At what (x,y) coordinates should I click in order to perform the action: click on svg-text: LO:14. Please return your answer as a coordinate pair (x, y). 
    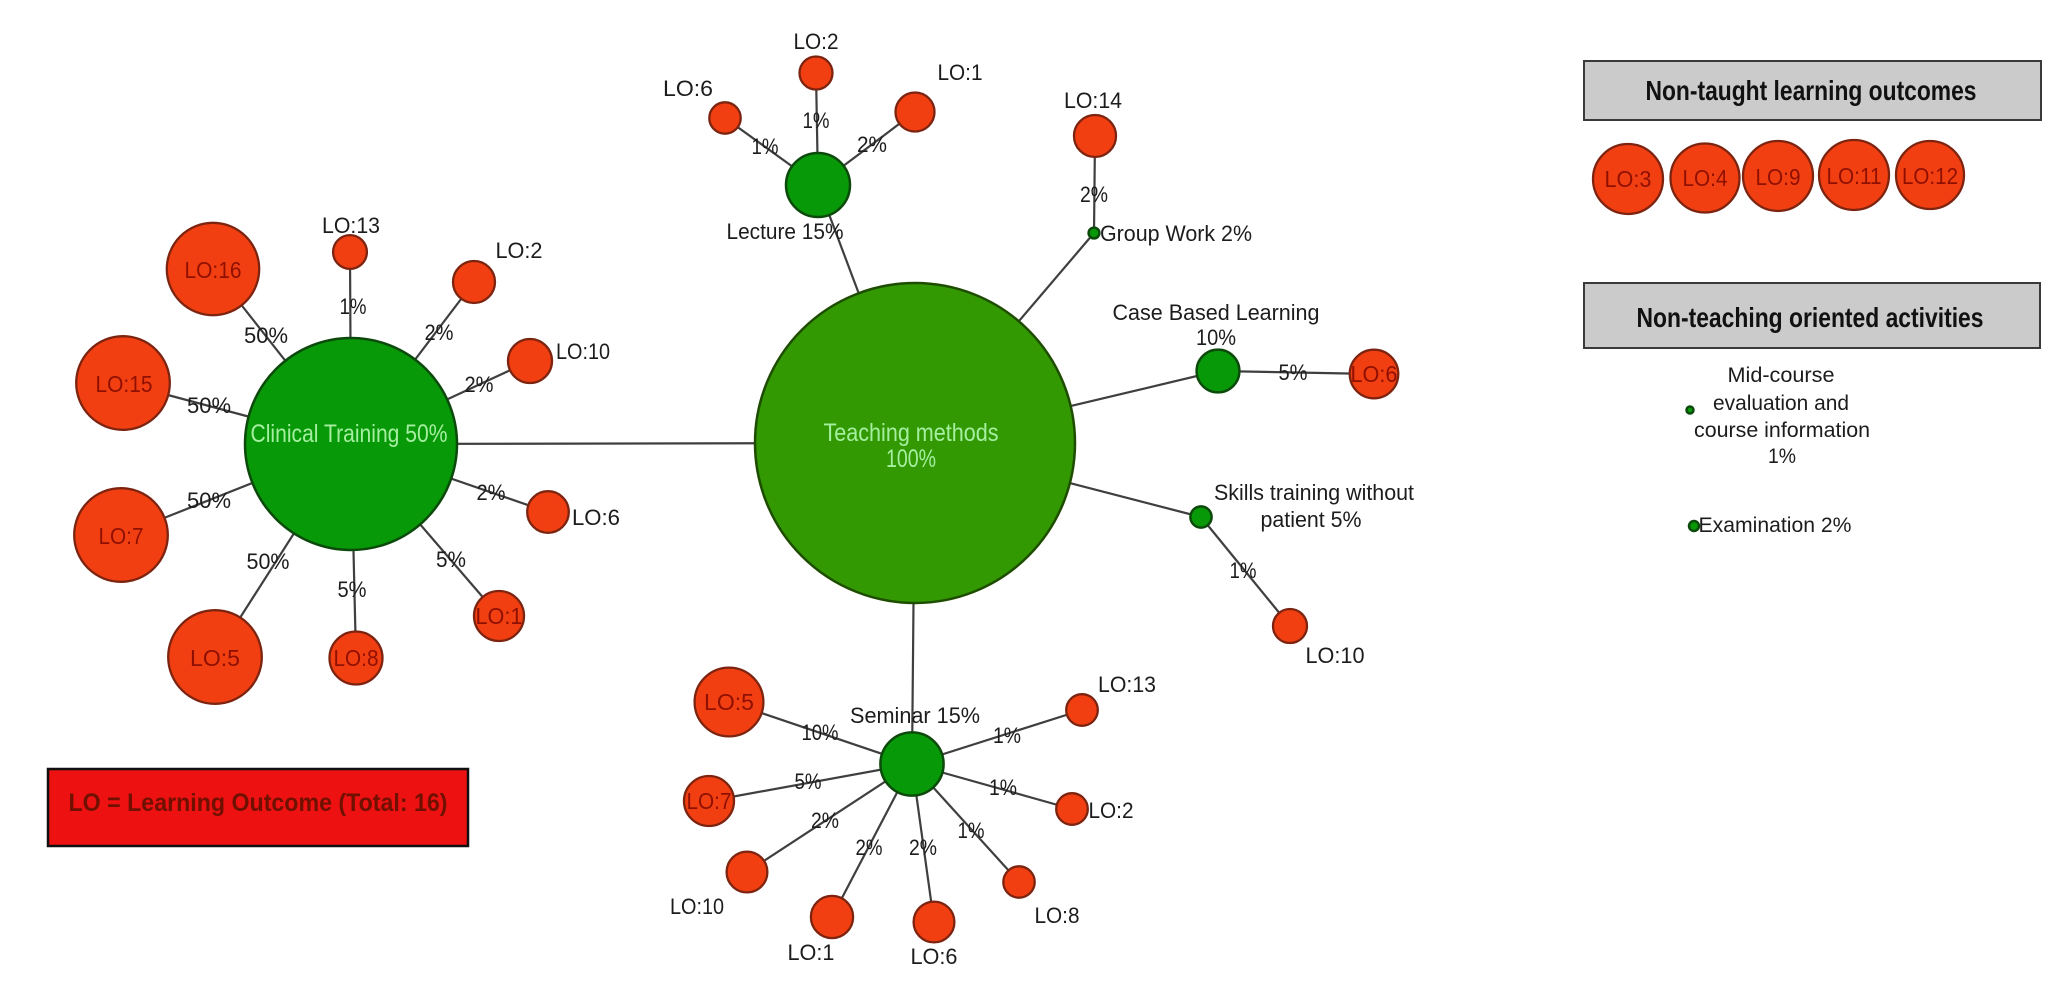
    Looking at the image, I should click on (1093, 100).